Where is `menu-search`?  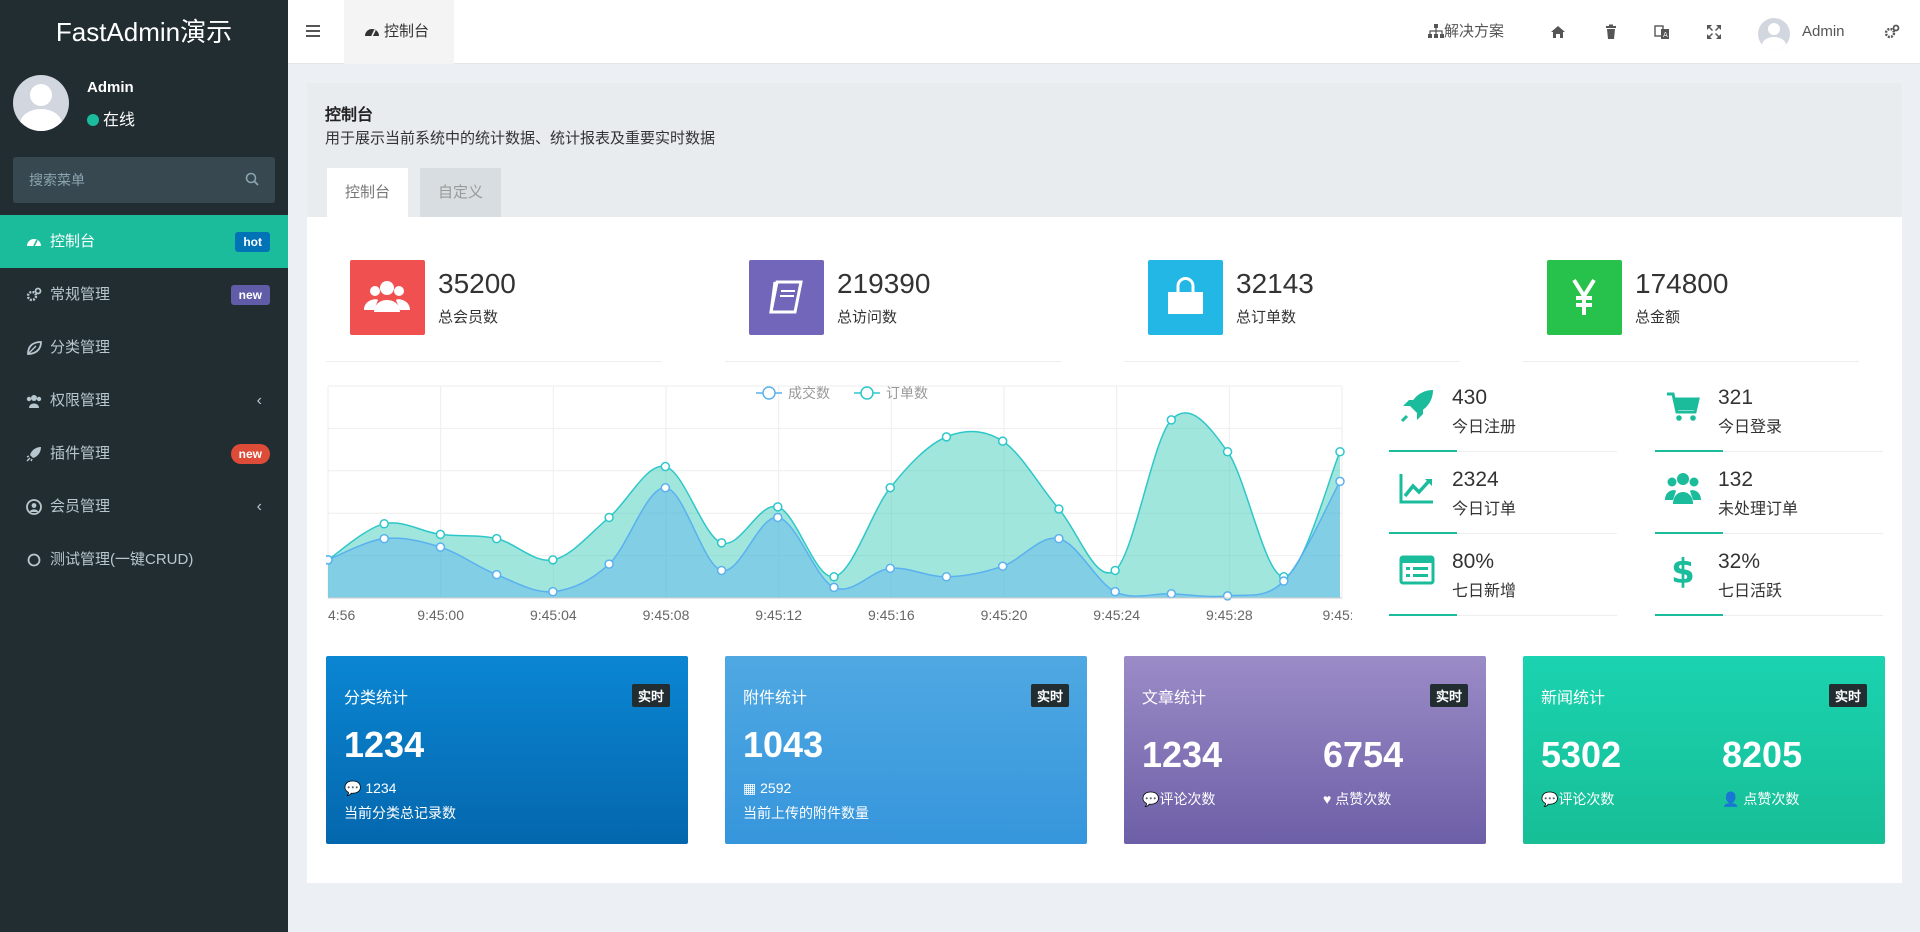
menu-search is located at coordinates (144, 180).